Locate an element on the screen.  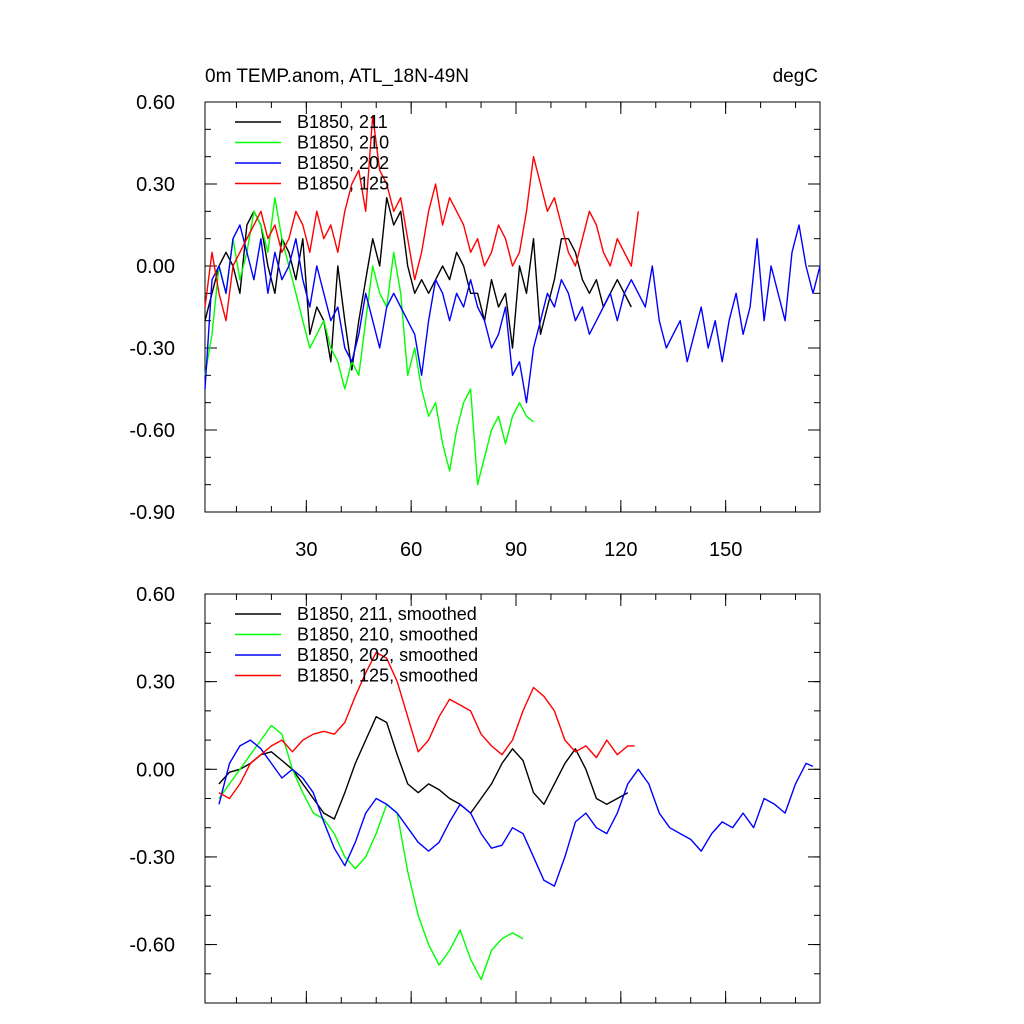
panel-2-legend-label-2: B1850, 210, smoothed is located at coordinates (387, 635).